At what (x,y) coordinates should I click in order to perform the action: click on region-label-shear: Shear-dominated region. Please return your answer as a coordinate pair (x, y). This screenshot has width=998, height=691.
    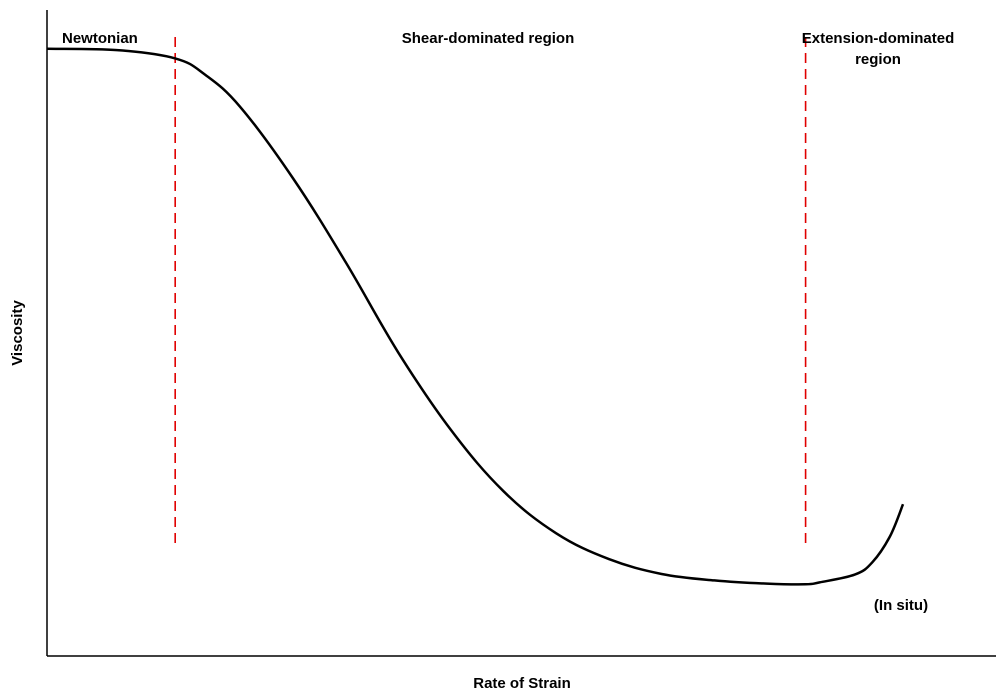
    Looking at the image, I should click on (488, 38).